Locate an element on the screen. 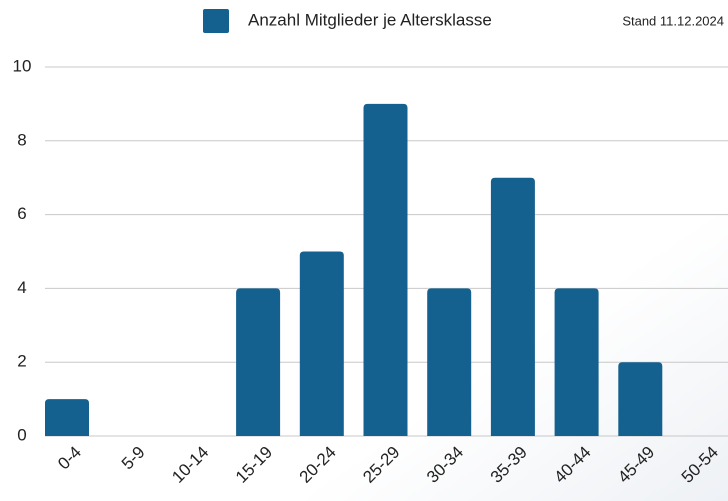 This screenshot has height=501, width=728. y-tick-label: 2 is located at coordinates (21, 361).